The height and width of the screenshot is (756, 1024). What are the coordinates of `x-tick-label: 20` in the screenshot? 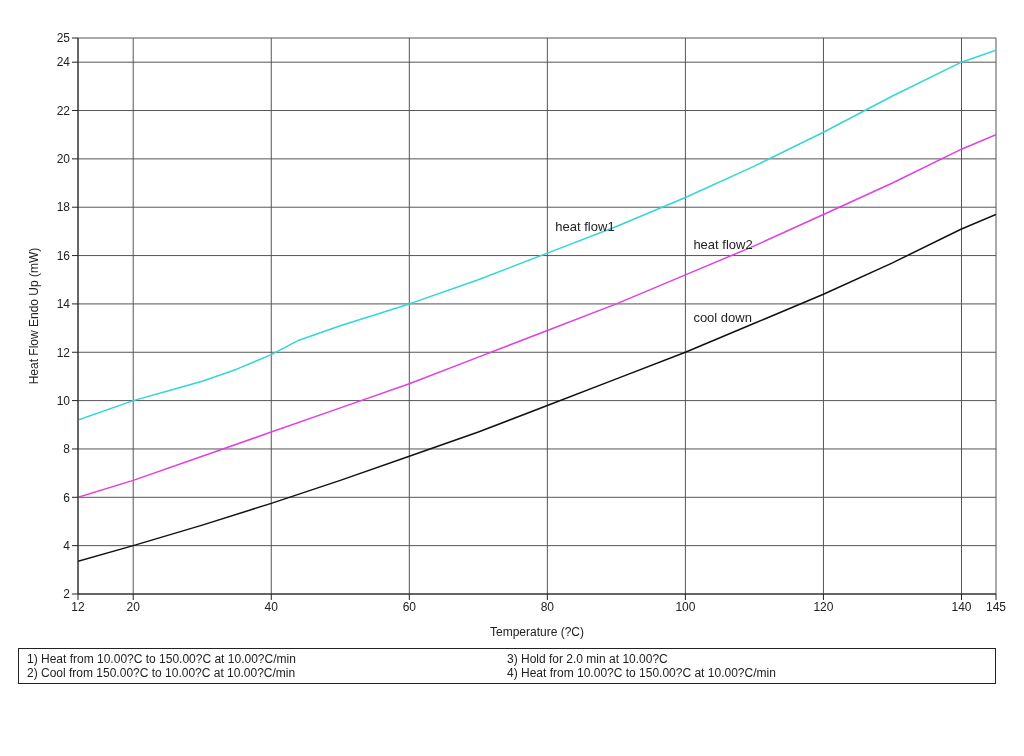 It's located at (133, 606).